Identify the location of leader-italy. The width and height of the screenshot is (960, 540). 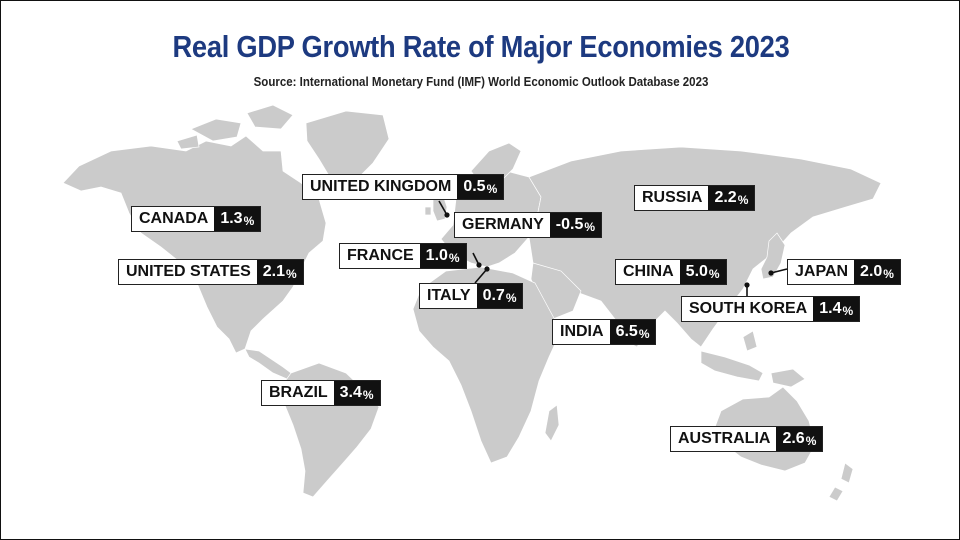
(481, 276).